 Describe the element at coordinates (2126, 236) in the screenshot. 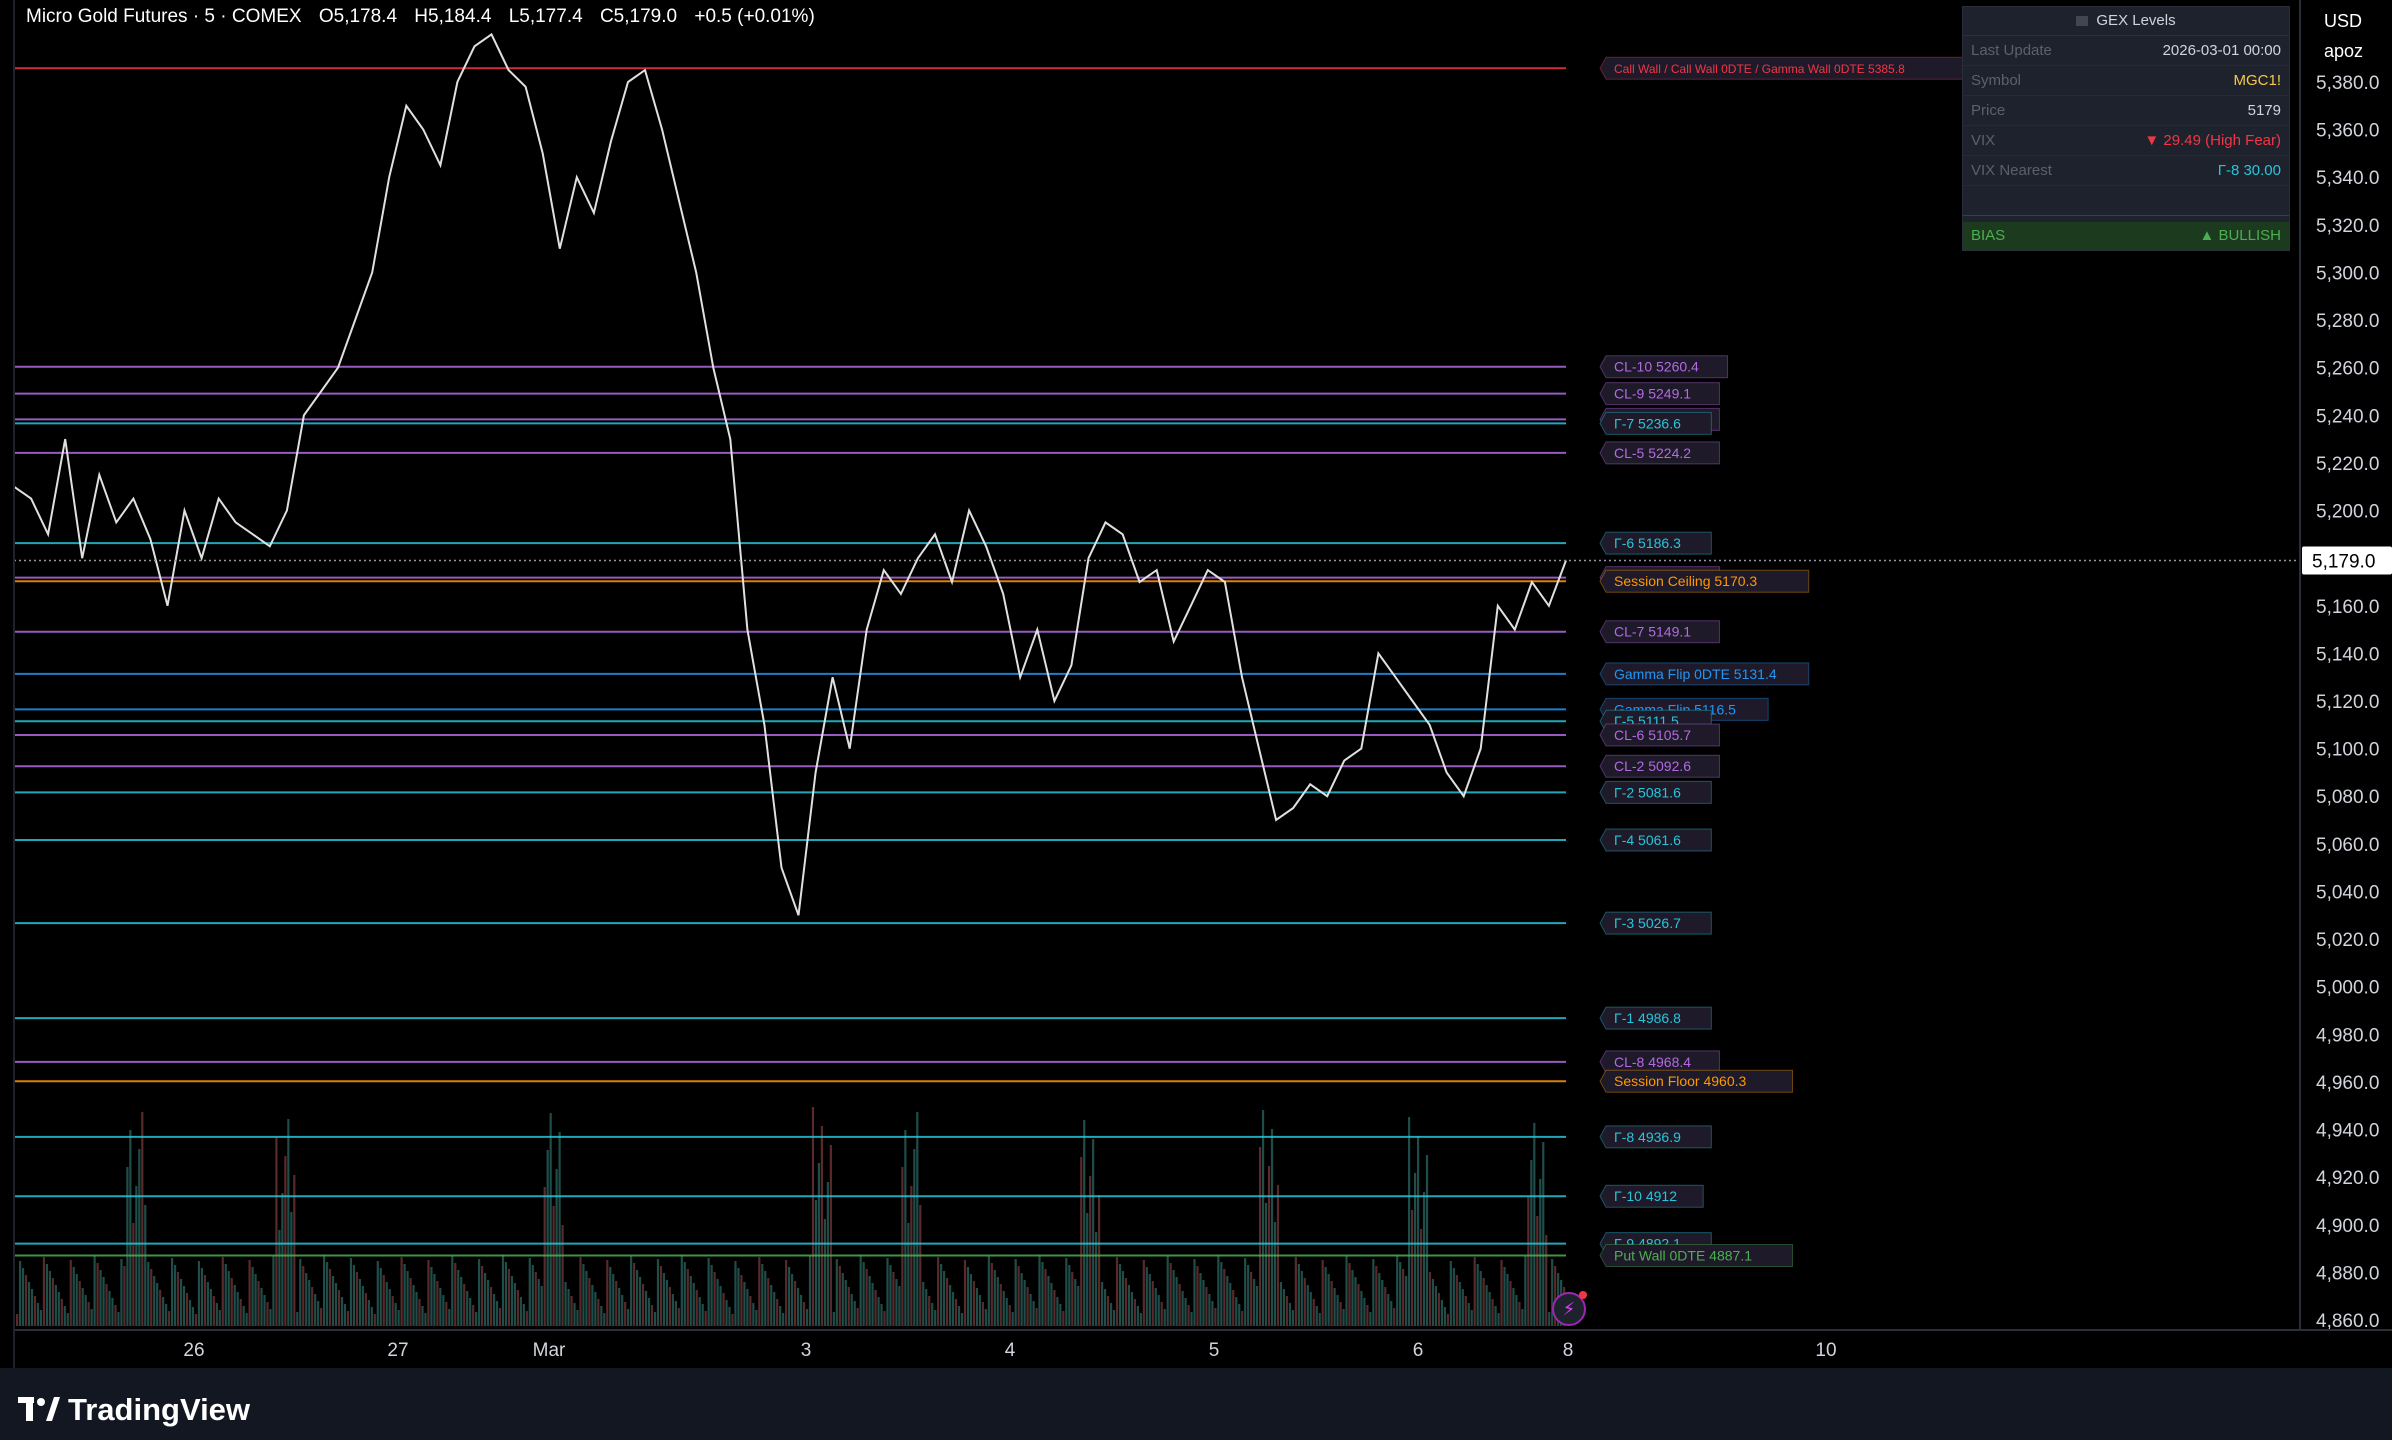

I see `gex-bias-row: BIAS ▲ BULLISH` at that location.